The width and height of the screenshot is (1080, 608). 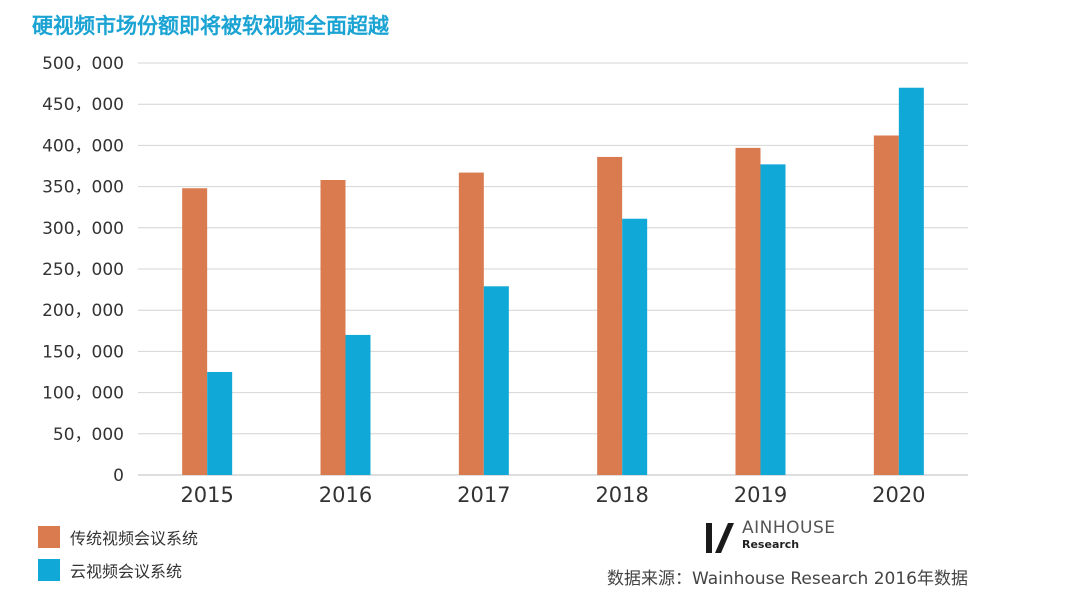 I want to click on legend-label-traditional: 传统视频会议系统, so click(x=134, y=538).